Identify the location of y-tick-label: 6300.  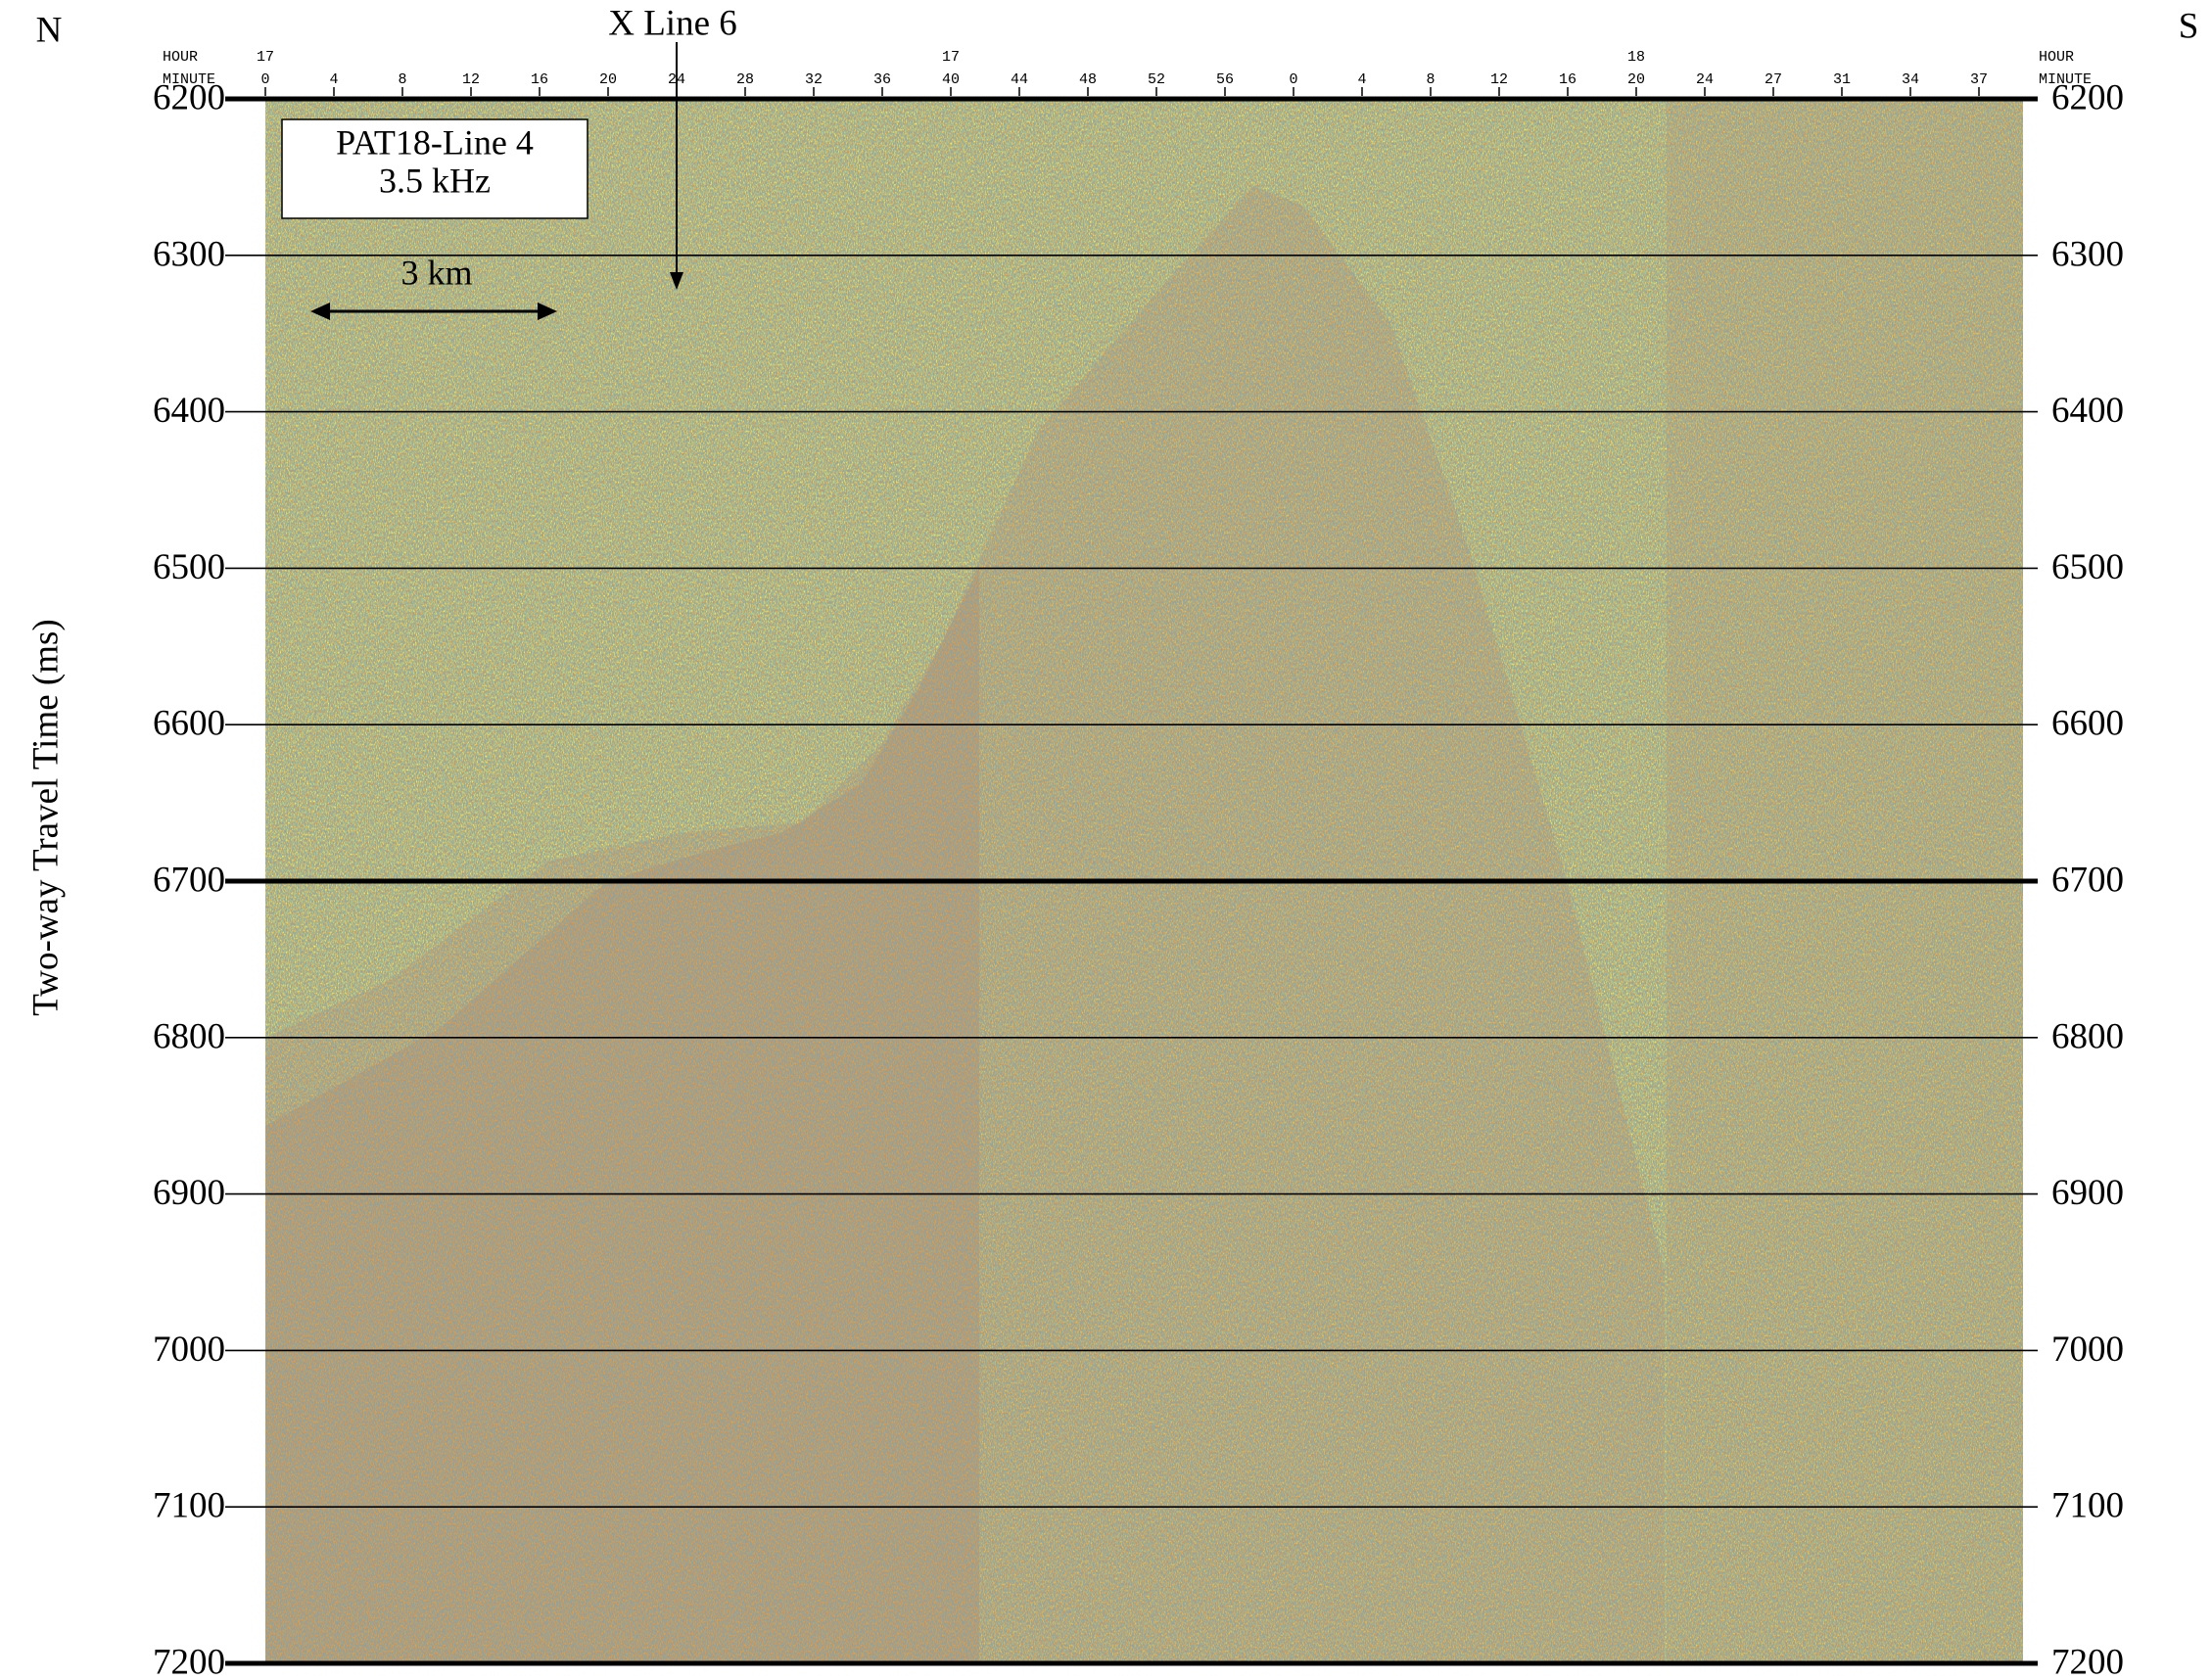
(189, 254).